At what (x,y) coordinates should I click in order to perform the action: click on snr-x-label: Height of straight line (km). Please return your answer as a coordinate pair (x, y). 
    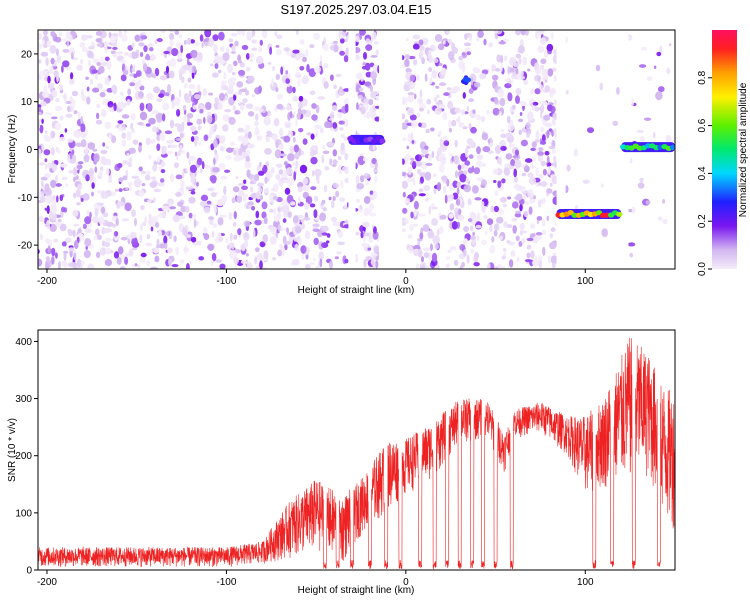
    Looking at the image, I should click on (356, 590).